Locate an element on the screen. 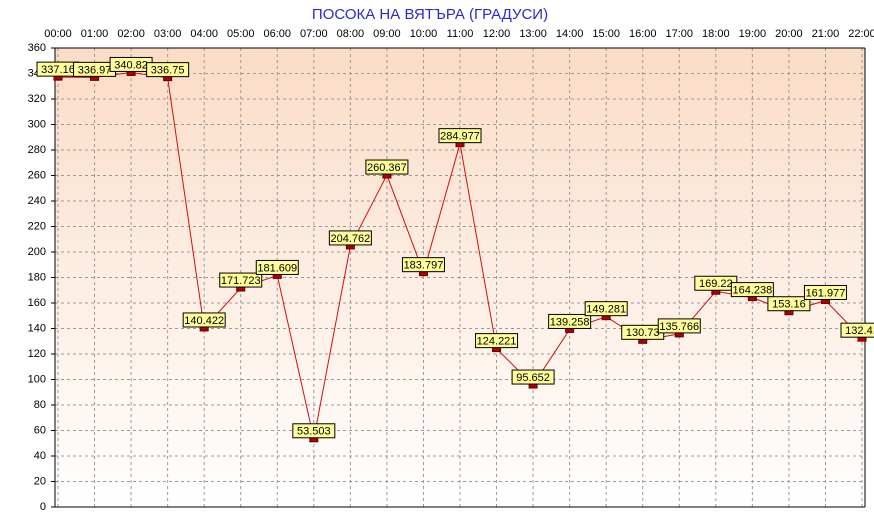 The image size is (874, 529). y-tick-label: 180 is located at coordinates (37, 277).